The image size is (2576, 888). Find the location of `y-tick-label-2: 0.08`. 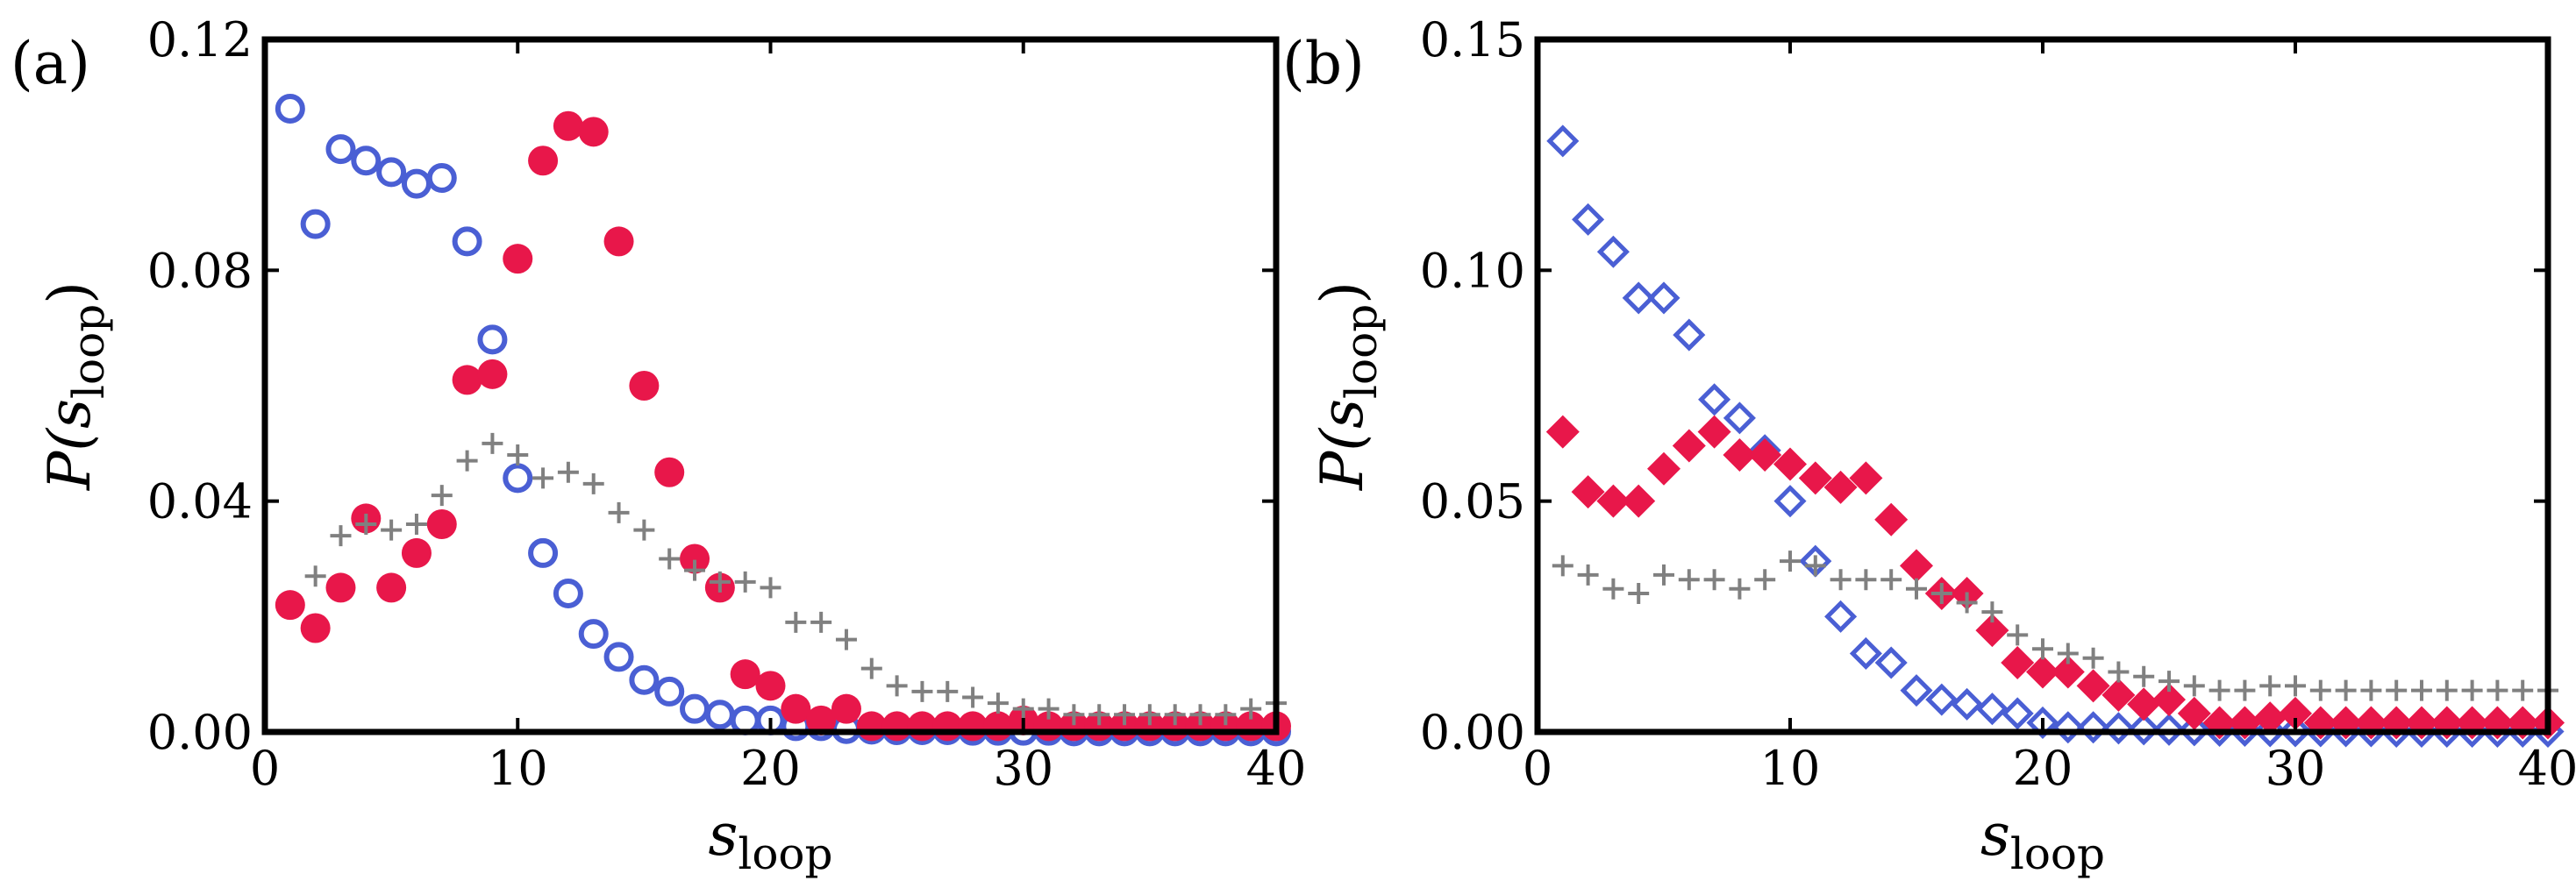

y-tick-label-2: 0.08 is located at coordinates (200, 270).